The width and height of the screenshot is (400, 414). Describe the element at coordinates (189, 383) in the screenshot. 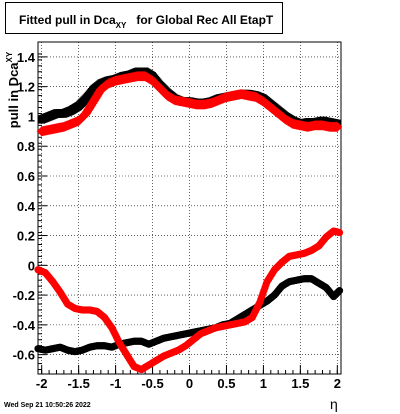

I see `x-tick-label: 0` at that location.